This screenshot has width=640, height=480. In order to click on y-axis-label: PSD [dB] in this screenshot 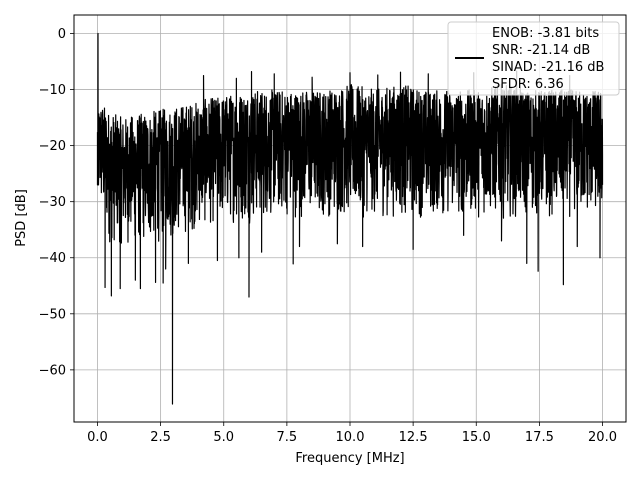, I will do `click(21, 218)`.